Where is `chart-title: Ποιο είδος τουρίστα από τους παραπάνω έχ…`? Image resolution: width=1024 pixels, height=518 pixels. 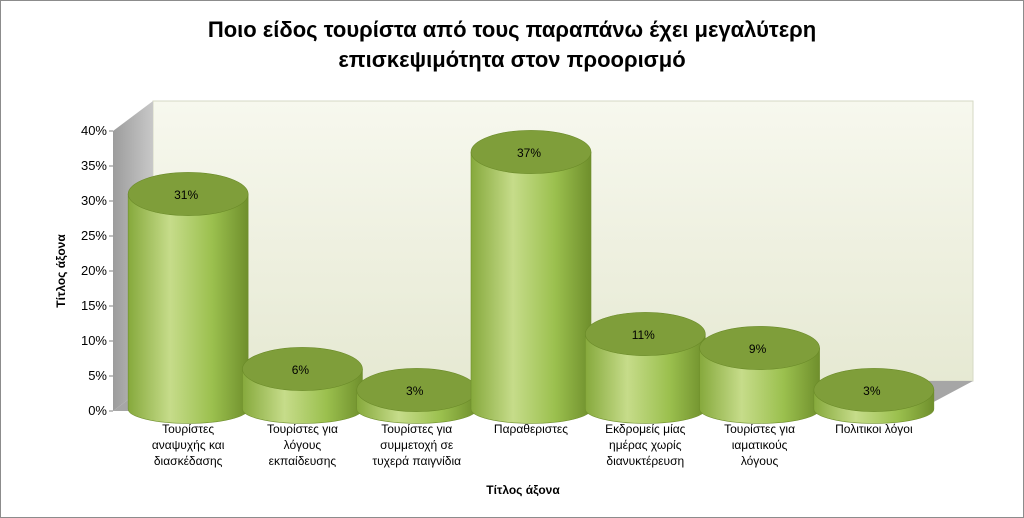
chart-title: Ποιο είδος τουρίστα από τους παραπάνω έχ… is located at coordinates (512, 45).